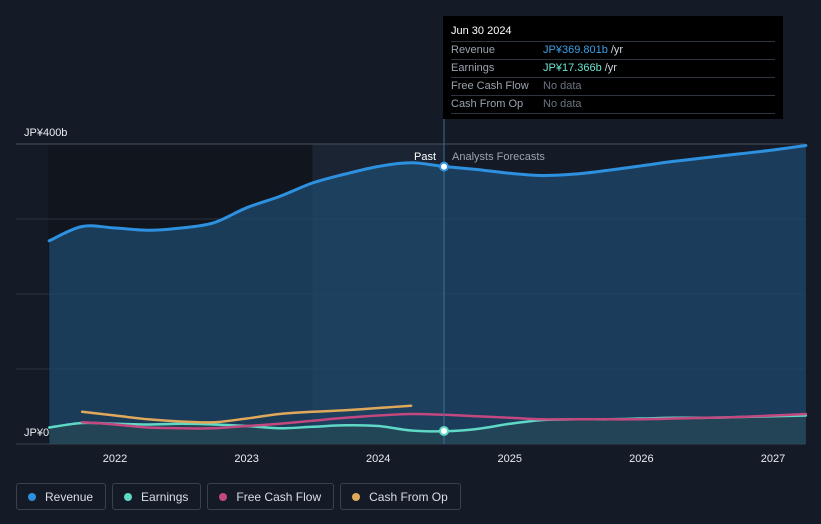 This screenshot has height=524, width=821. Describe the element at coordinates (575, 50) in the screenshot. I see `tooltip-value: JP¥369.801b` at that location.